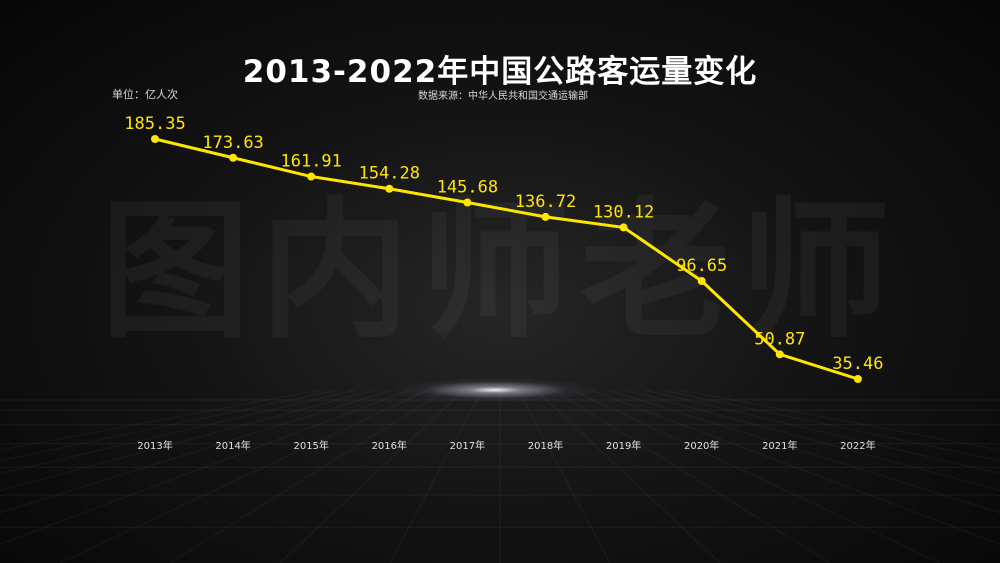 Image resolution: width=1000 pixels, height=563 pixels. I want to click on unit-label: 单位：亿人次, so click(145, 94).